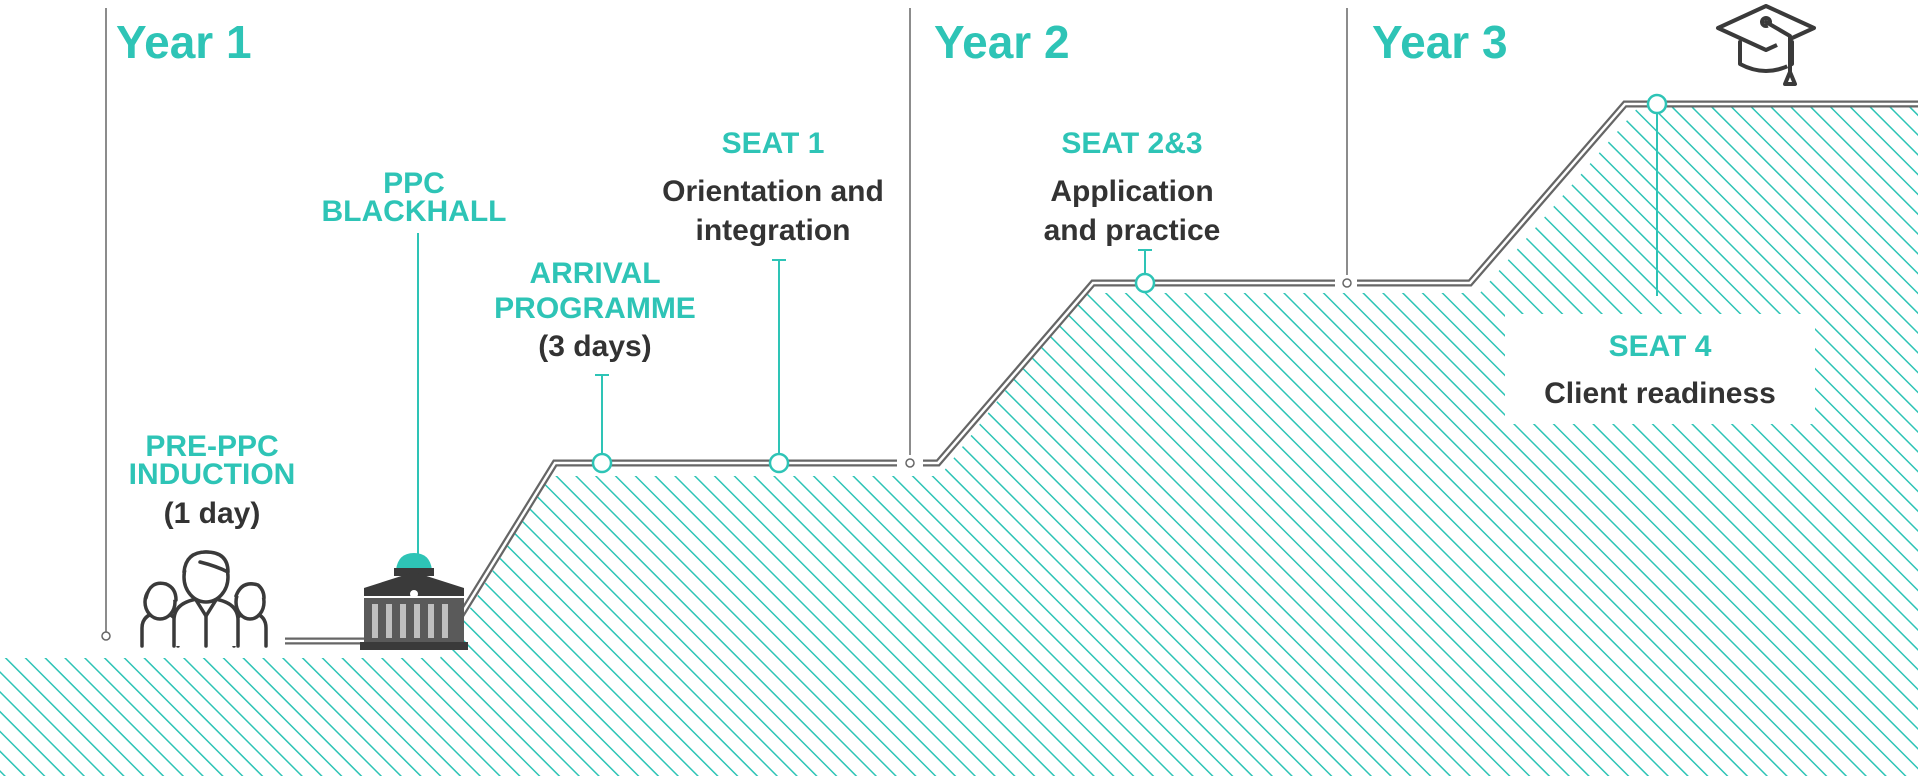 The height and width of the screenshot is (776, 1918). What do you see at coordinates (1145, 283) in the screenshot?
I see `seat23-marker` at bounding box center [1145, 283].